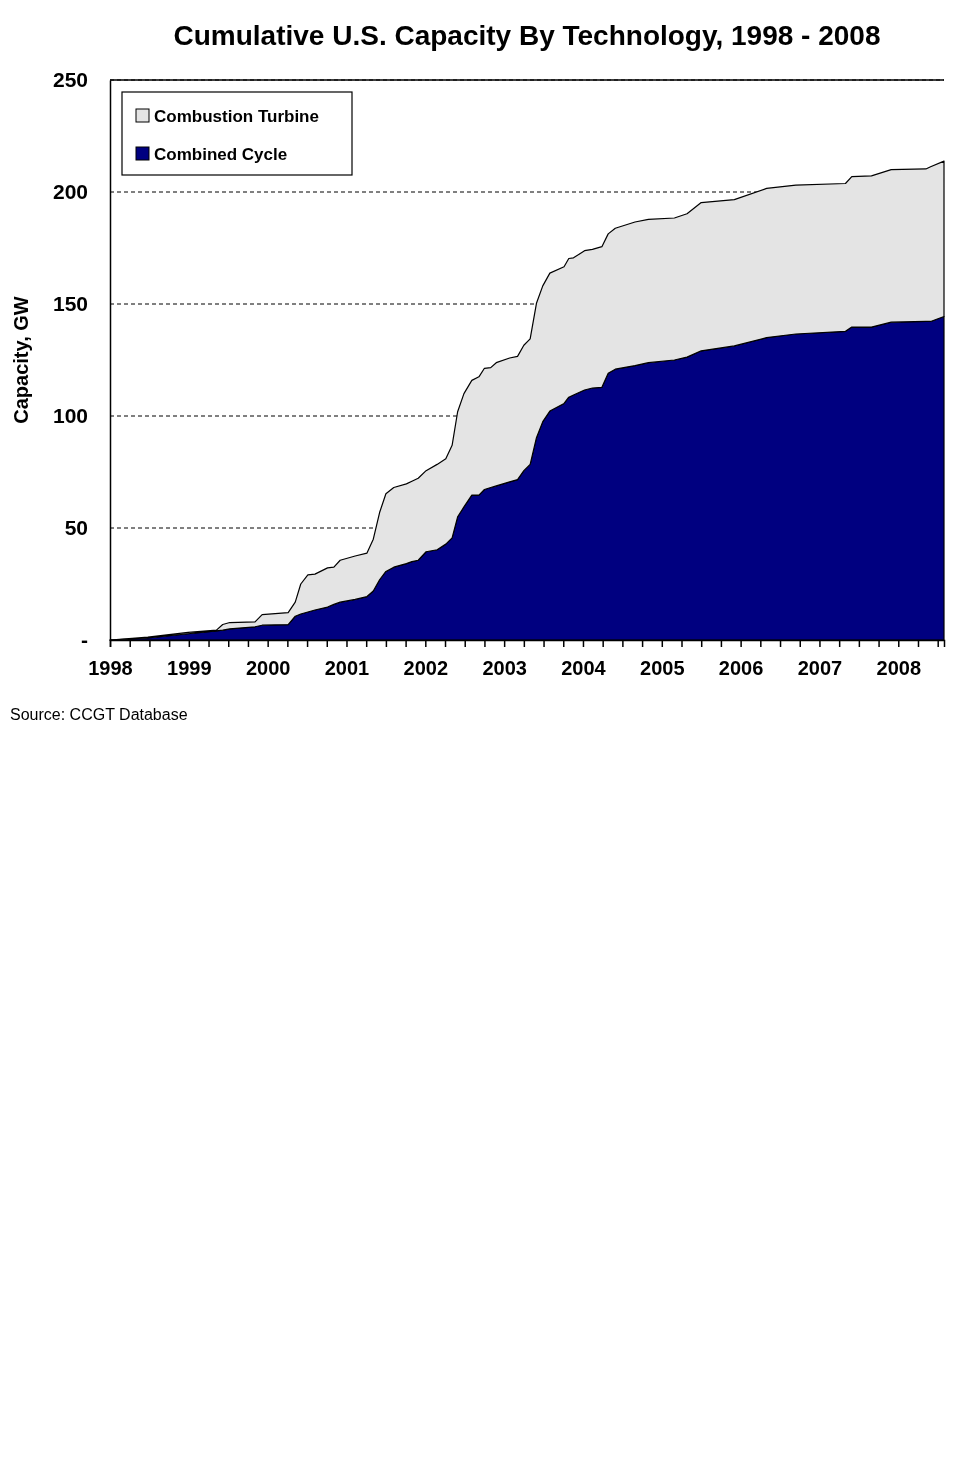 This screenshot has height=1477, width=974. What do you see at coordinates (820, 668) in the screenshot?
I see `x-tick-label: 2007` at bounding box center [820, 668].